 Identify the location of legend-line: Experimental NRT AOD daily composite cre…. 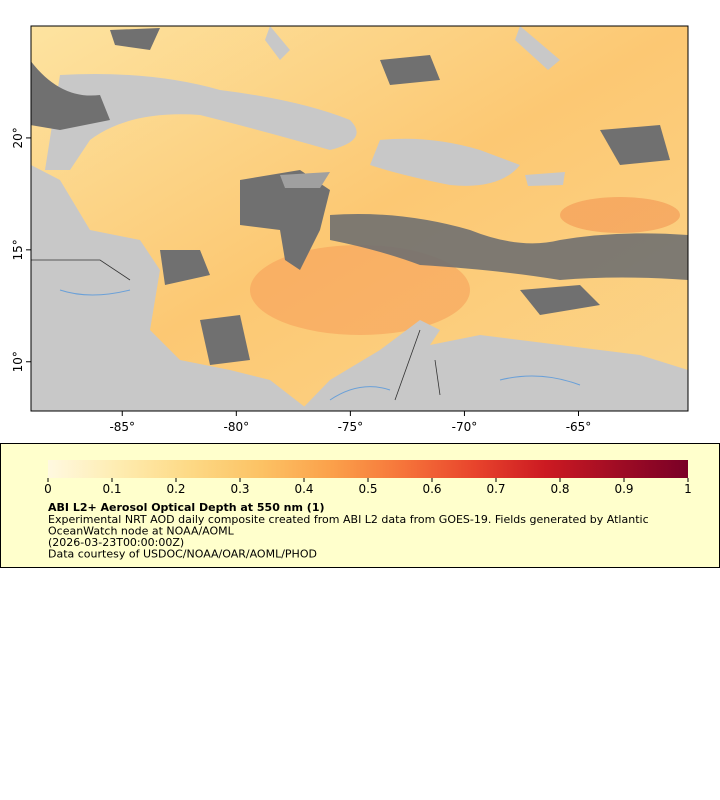
(348, 519).